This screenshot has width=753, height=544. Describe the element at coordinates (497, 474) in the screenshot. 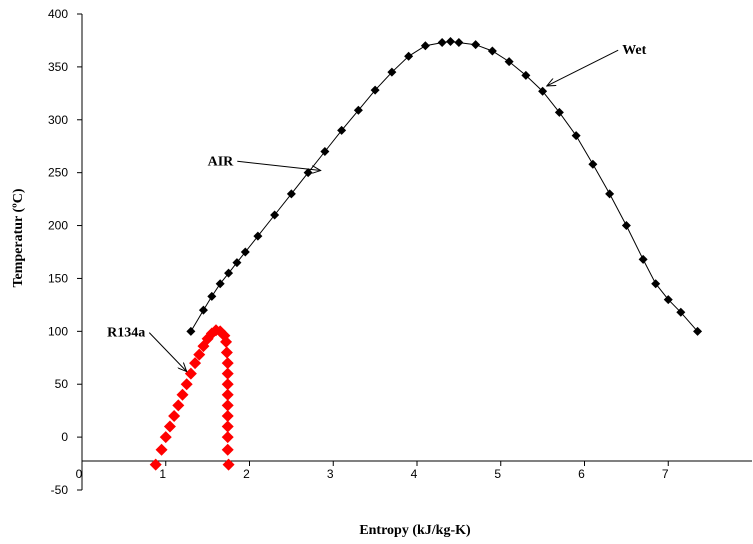

I see `x-tick-label: 5` at that location.